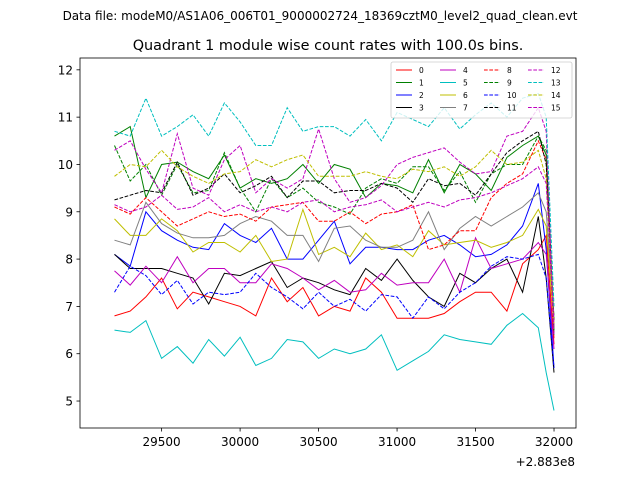 This screenshot has width=640, height=480. I want to click on legend-label-9: 9, so click(509, 83).